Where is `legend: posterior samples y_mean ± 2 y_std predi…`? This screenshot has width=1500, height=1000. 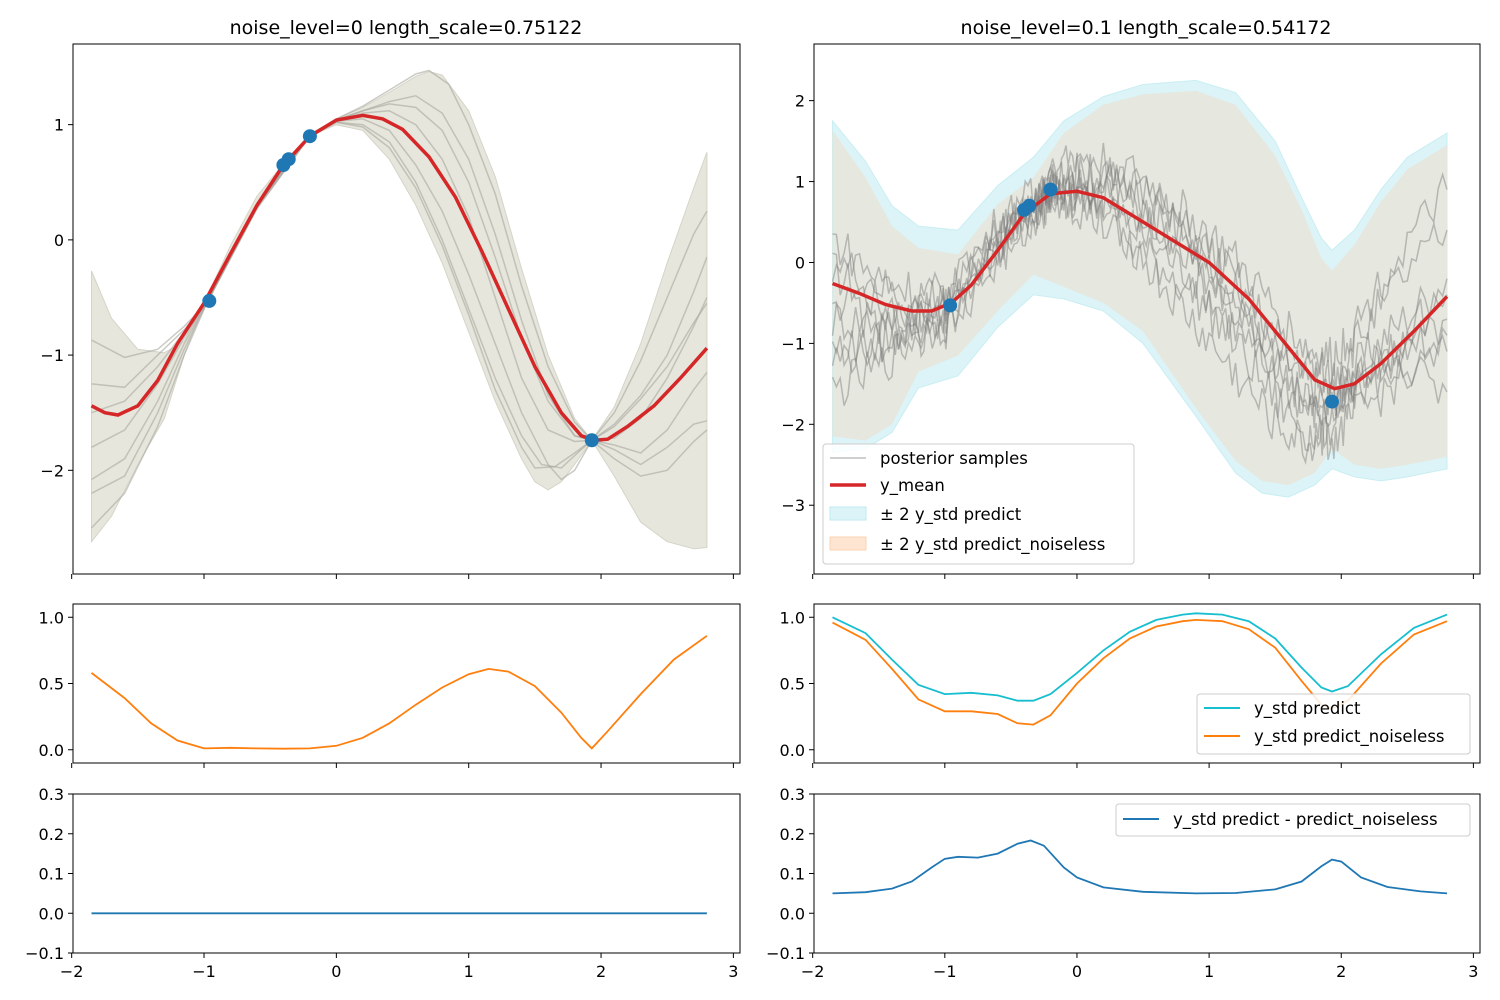 legend: posterior samples y_mean ± 2 y_std predi… is located at coordinates (978, 504).